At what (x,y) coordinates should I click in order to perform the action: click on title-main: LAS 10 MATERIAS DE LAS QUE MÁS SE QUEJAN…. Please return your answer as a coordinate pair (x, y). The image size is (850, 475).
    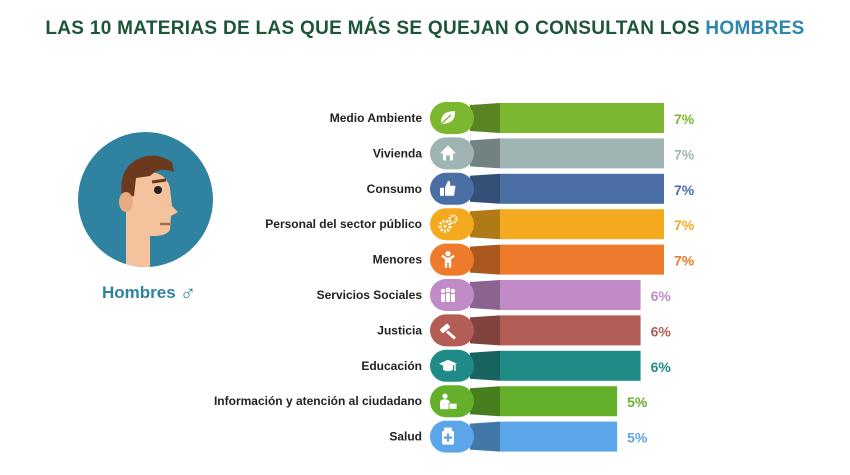
    Looking at the image, I should click on (372, 28).